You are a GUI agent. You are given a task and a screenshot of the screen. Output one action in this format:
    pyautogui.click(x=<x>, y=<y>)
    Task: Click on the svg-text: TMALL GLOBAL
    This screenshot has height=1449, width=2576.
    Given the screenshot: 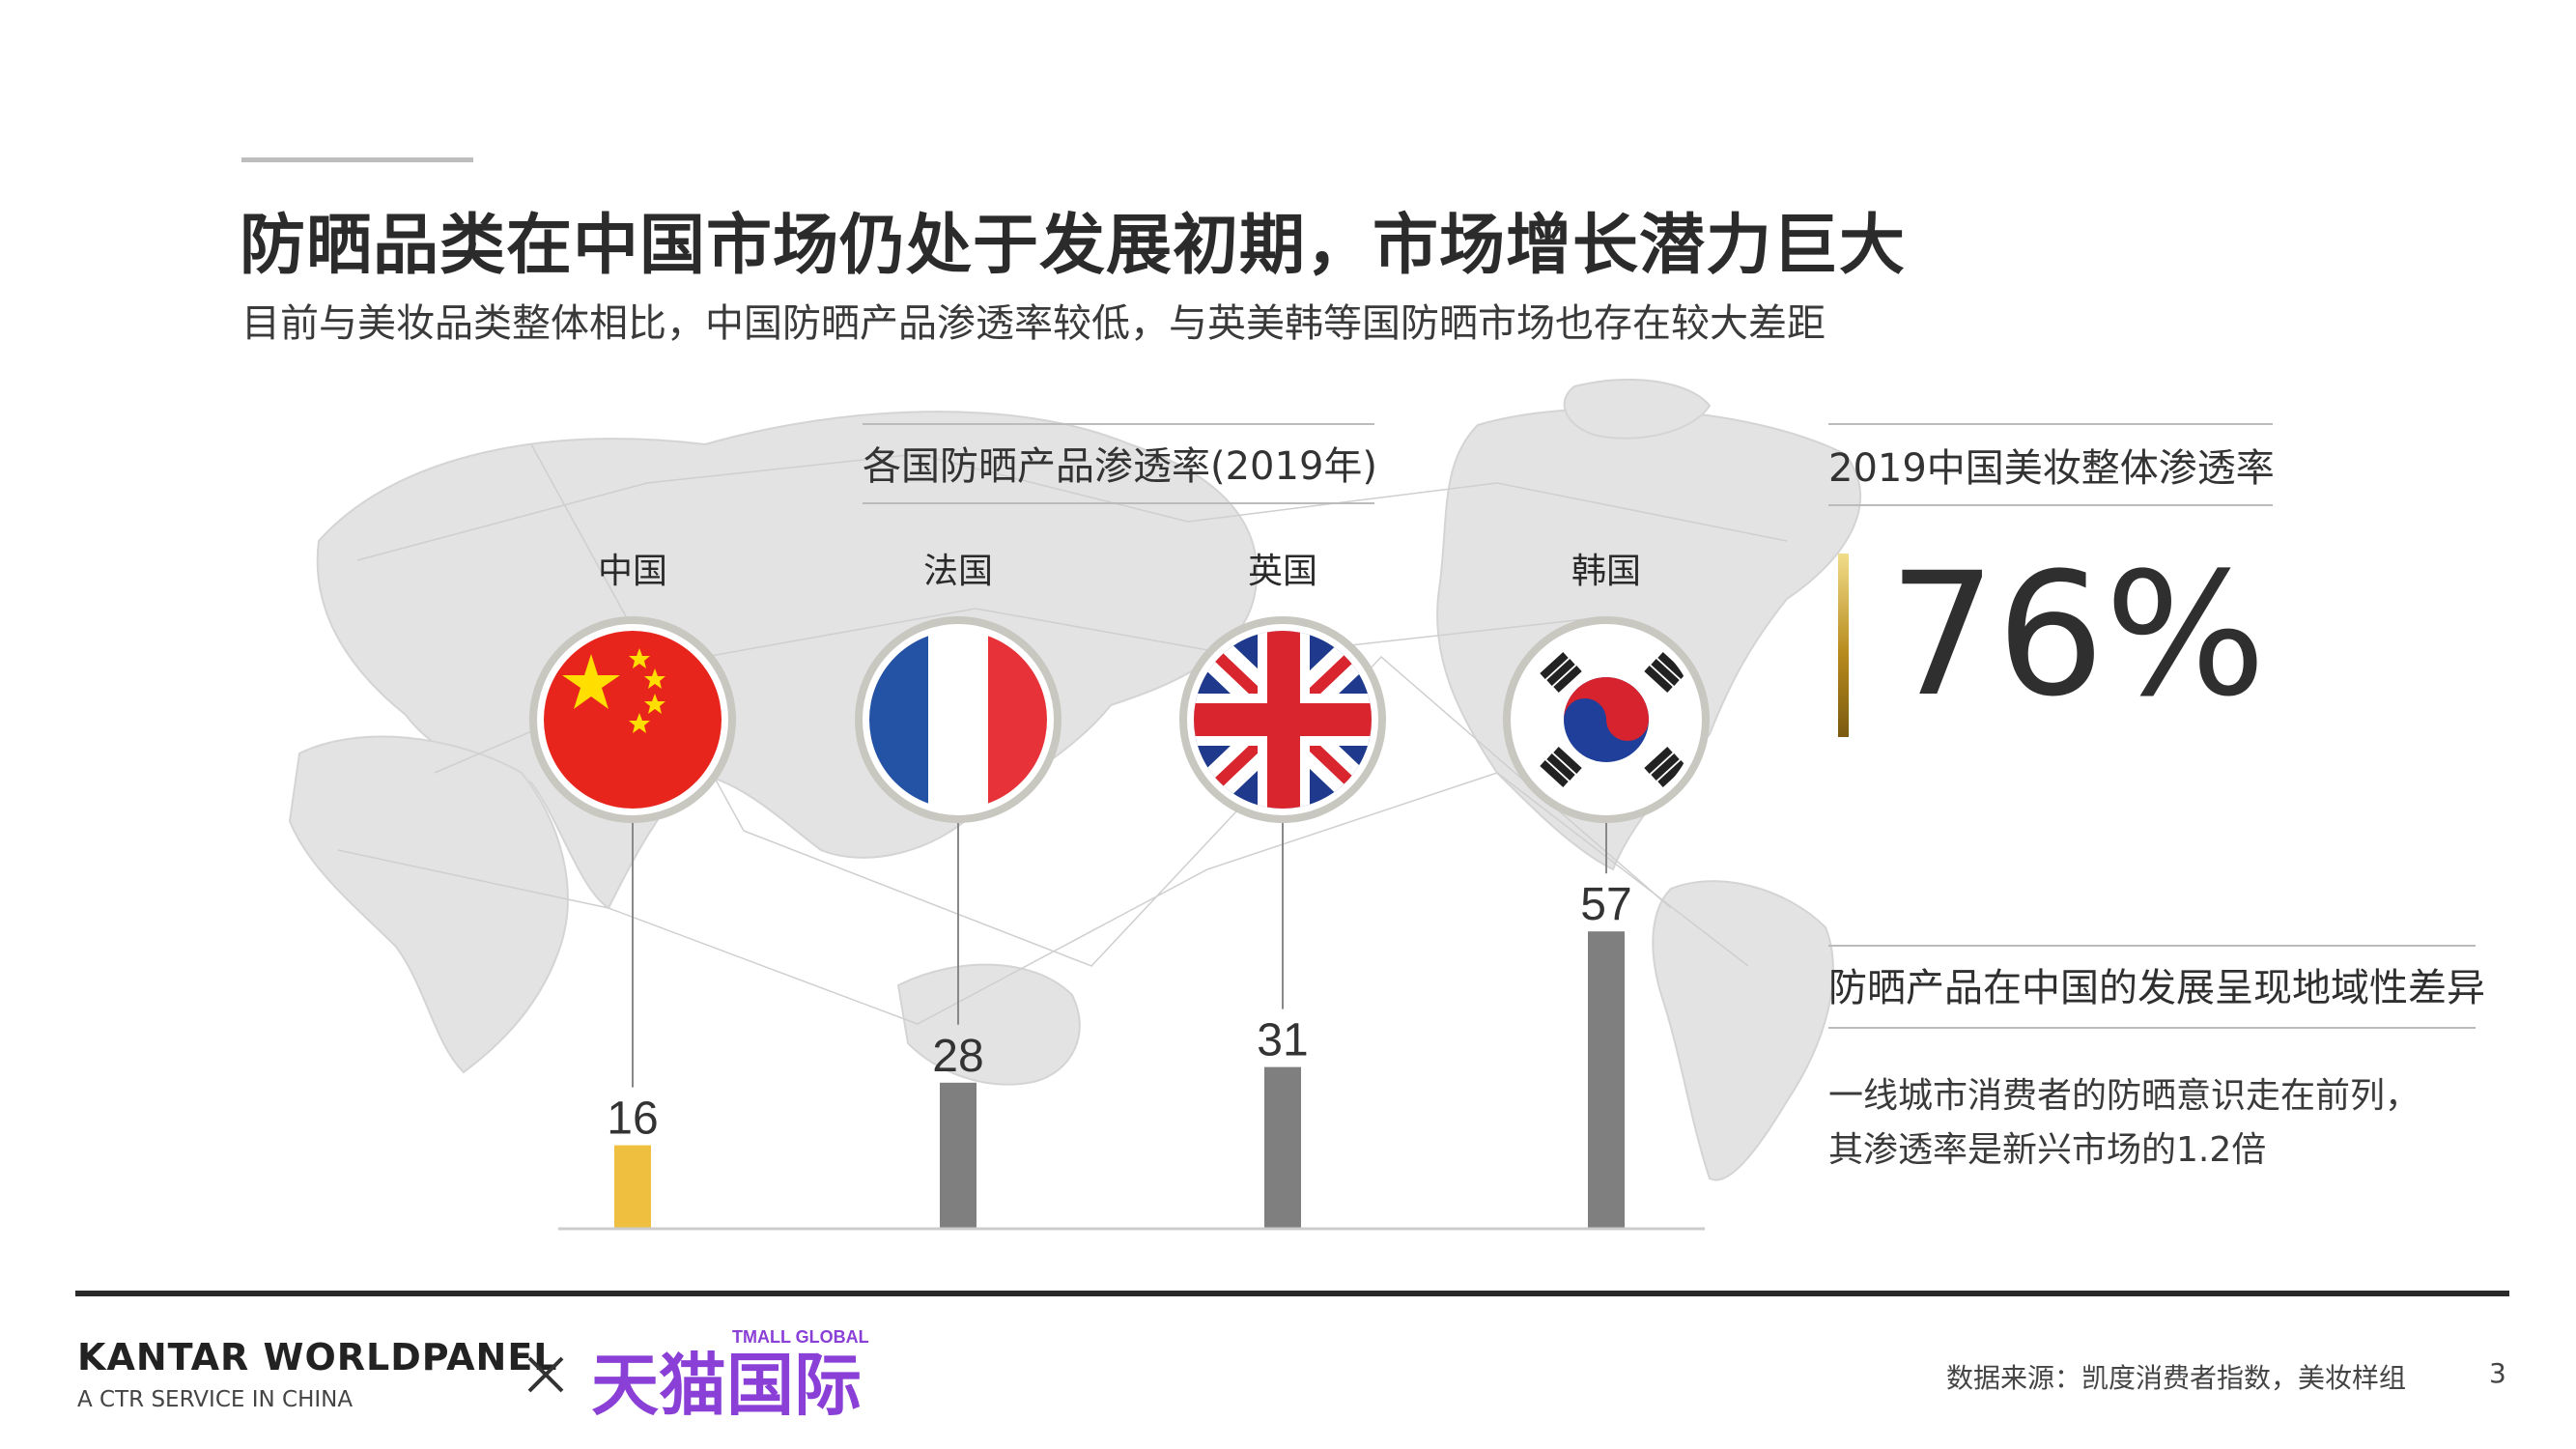 What is the action you would take?
    pyautogui.click(x=800, y=1337)
    